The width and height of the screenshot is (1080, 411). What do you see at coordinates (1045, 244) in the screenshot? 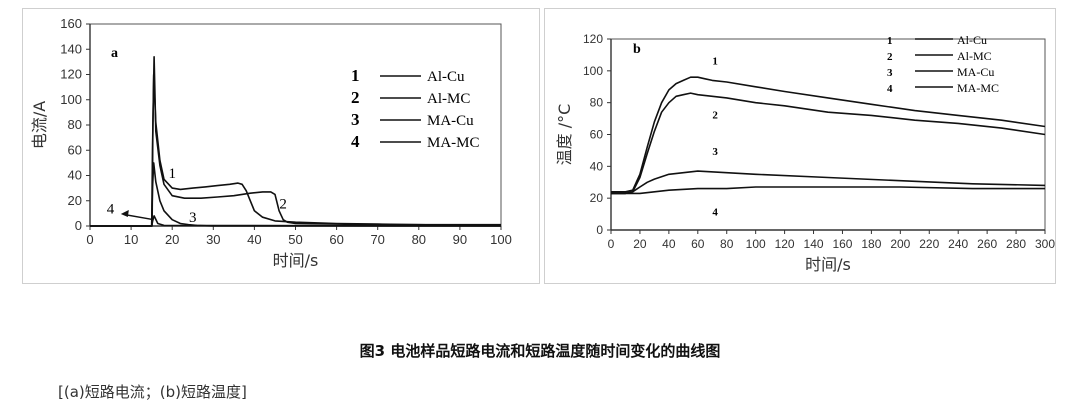
I see `chart-b-x-tick-label: 300` at bounding box center [1045, 244].